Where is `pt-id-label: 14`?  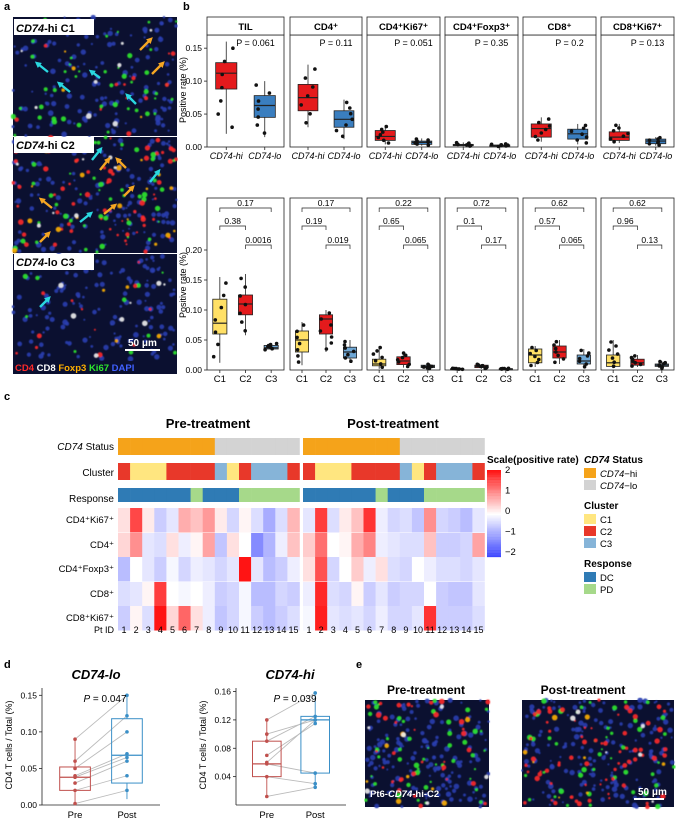
pt-id-label: 14 is located at coordinates (281, 630).